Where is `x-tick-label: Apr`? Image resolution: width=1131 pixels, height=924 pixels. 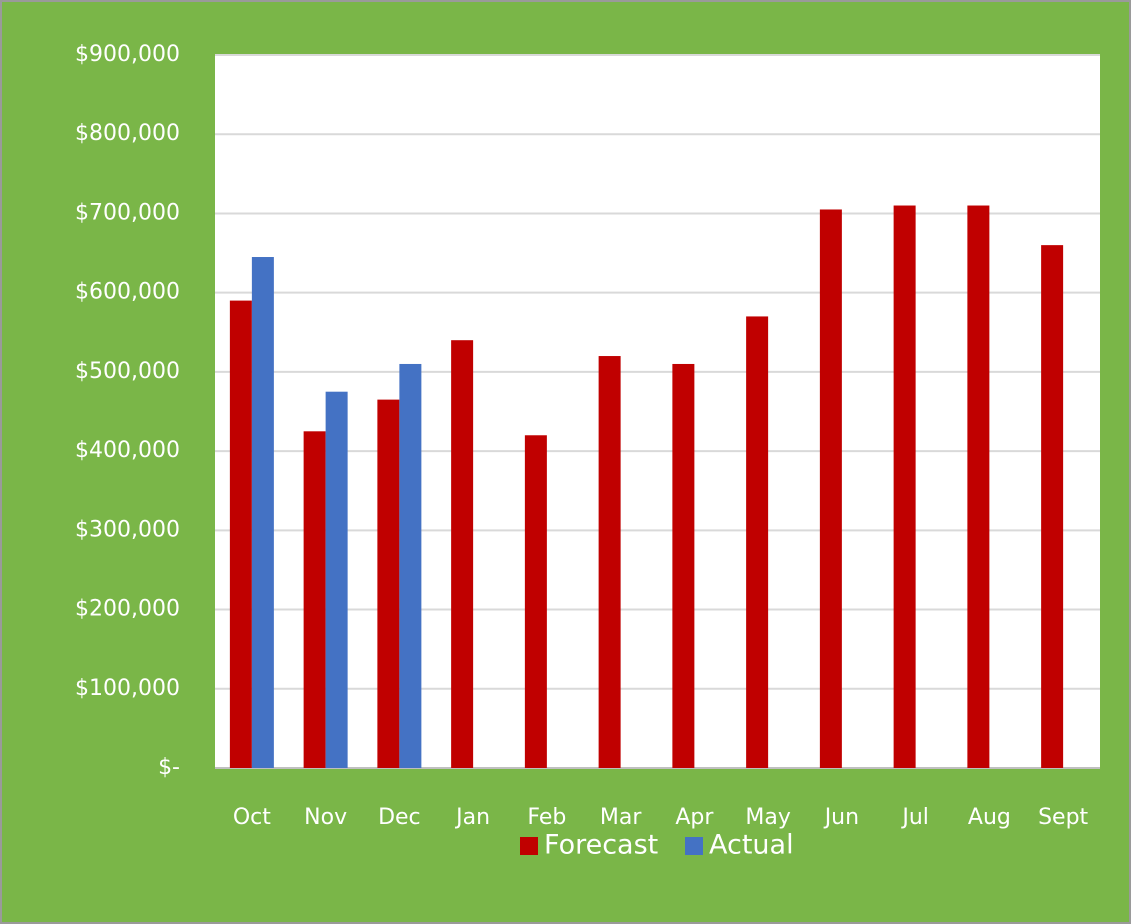
x-tick-label: Apr is located at coordinates (694, 817).